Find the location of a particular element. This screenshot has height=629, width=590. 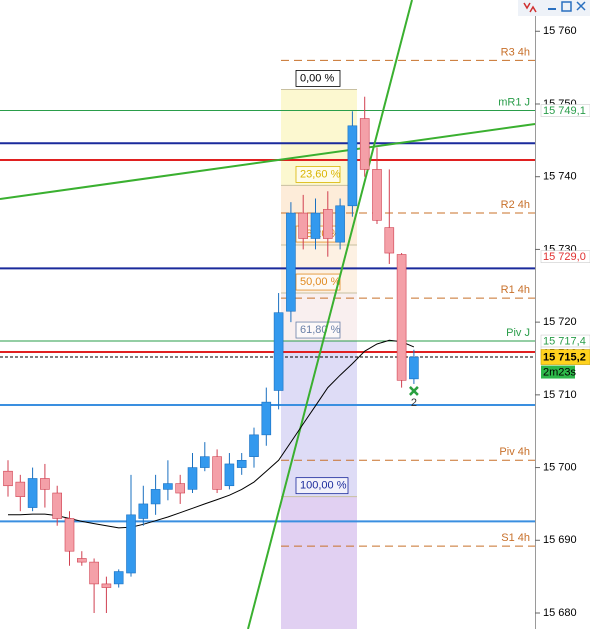

countdown-box is located at coordinates (558, 372).